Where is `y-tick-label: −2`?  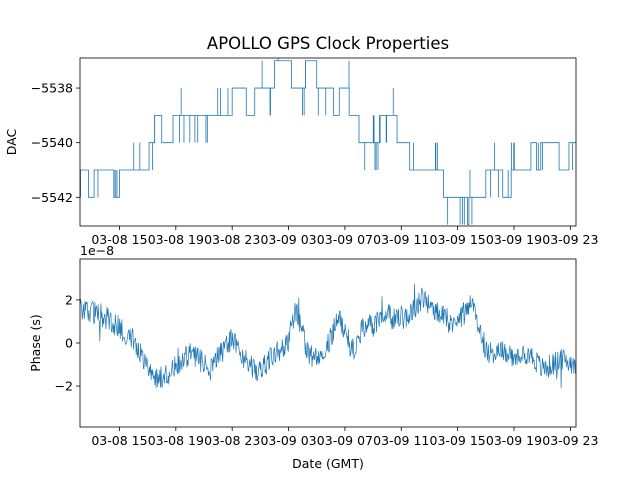 y-tick-label: −2 is located at coordinates (64, 386).